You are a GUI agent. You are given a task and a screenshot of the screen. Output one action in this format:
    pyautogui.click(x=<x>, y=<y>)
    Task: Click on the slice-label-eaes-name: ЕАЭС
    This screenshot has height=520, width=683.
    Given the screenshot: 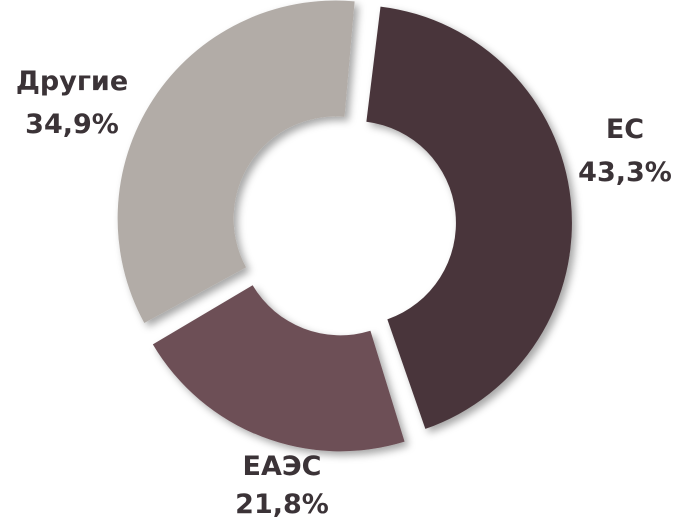 What is the action you would take?
    pyautogui.click(x=282, y=466)
    